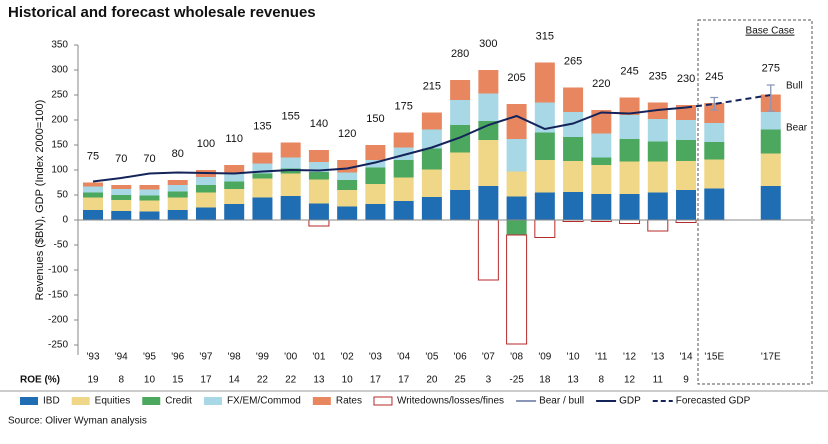 The image size is (828, 444). I want to click on x-tick-label: '95, so click(149, 357).